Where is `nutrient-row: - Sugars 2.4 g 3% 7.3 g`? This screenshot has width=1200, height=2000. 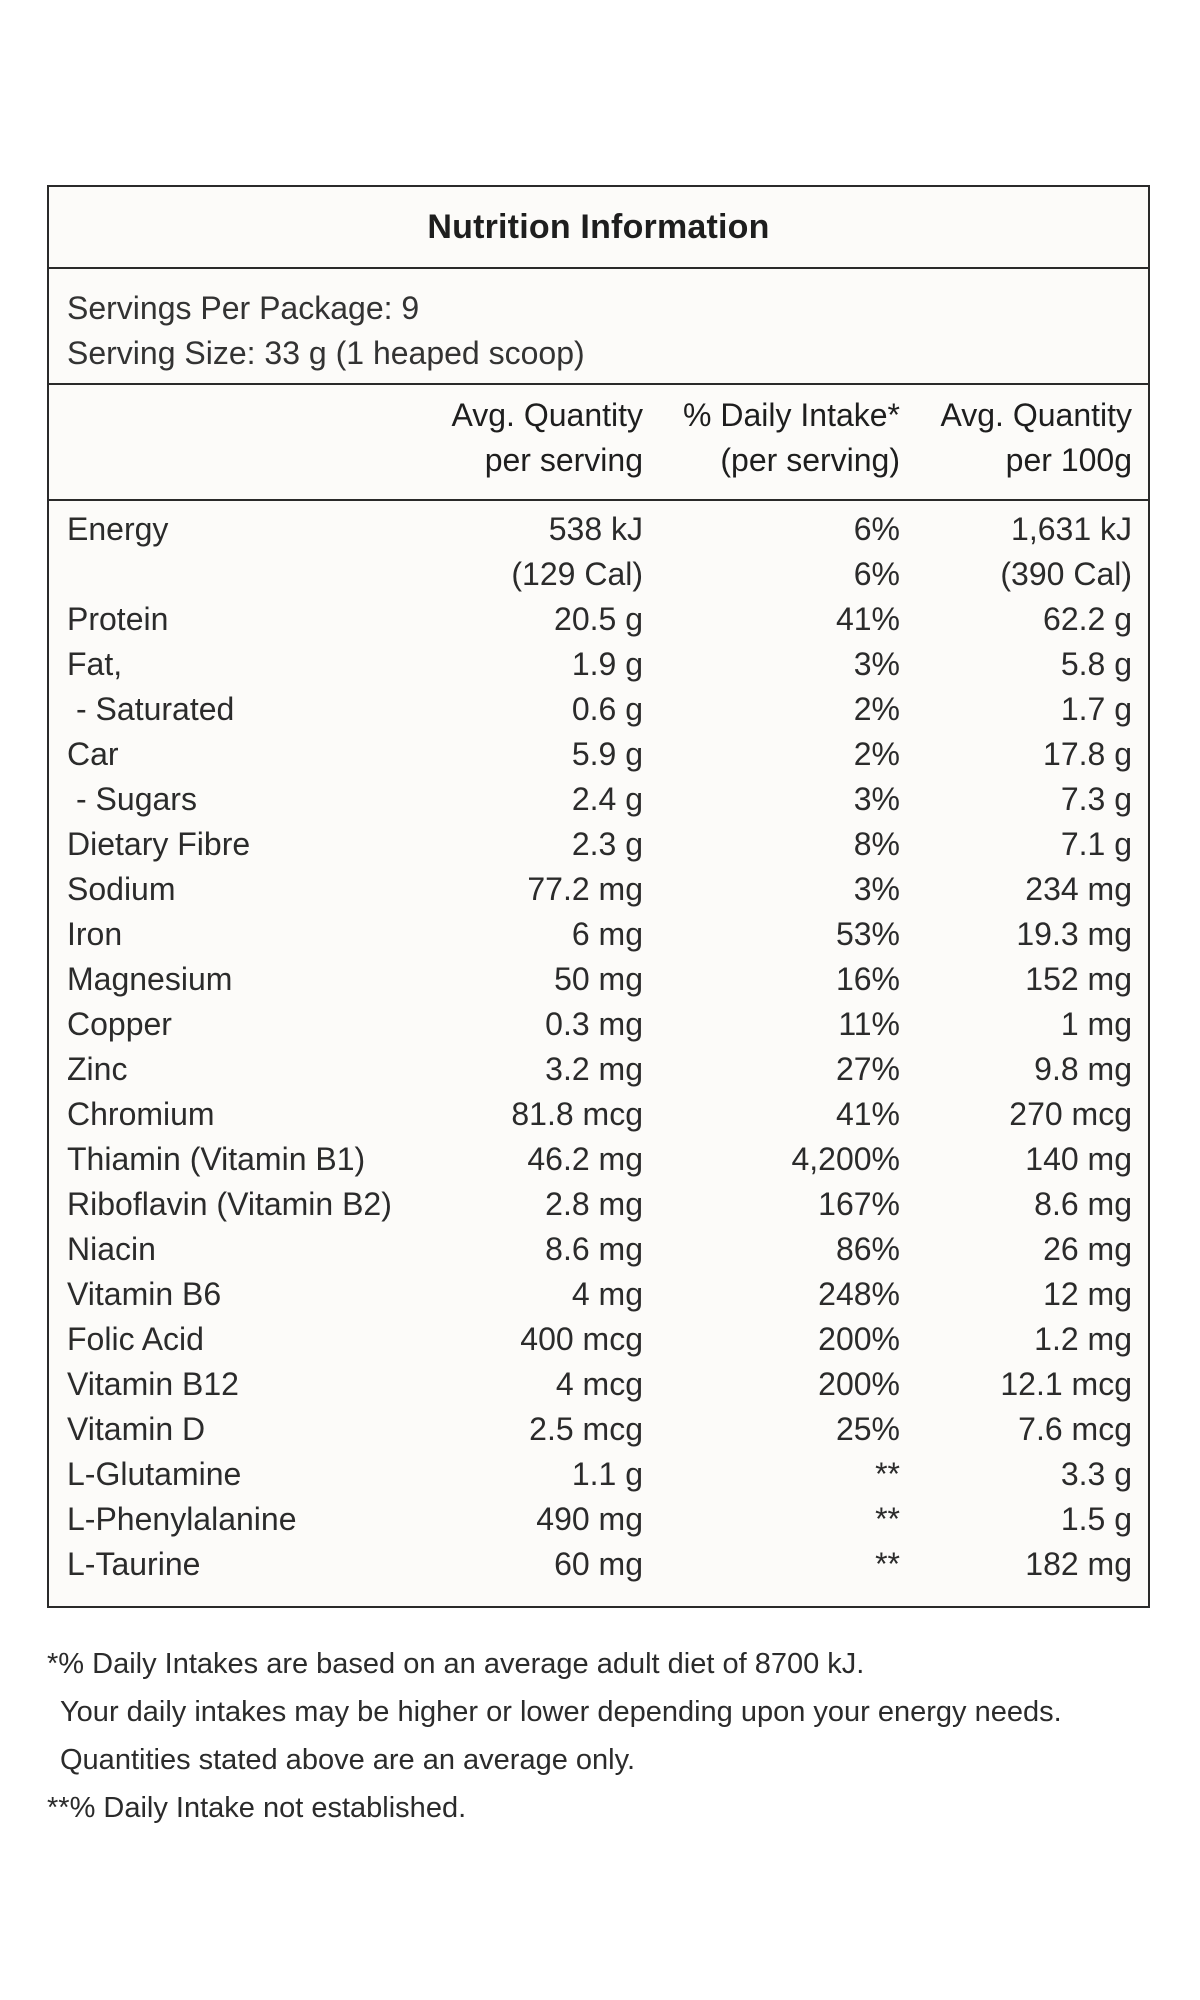
nutrient-row: - Sugars 2.4 g 3% 7.3 g is located at coordinates (598, 799).